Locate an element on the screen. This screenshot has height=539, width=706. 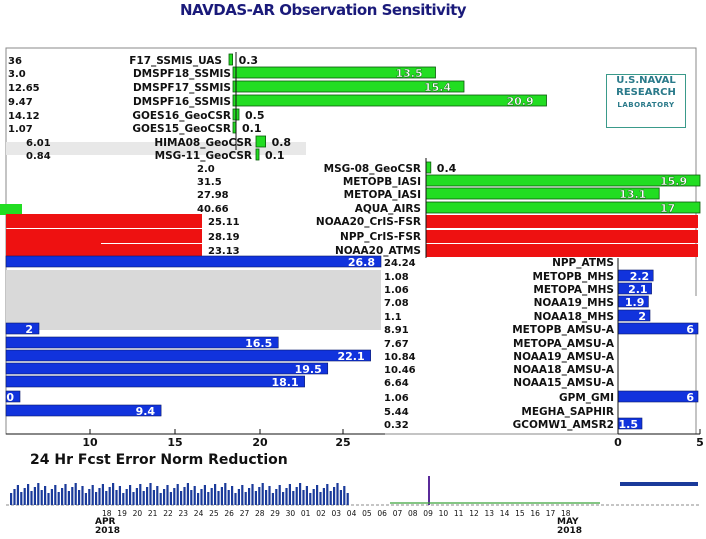
timeline-marker is located at coordinates (429, 490).